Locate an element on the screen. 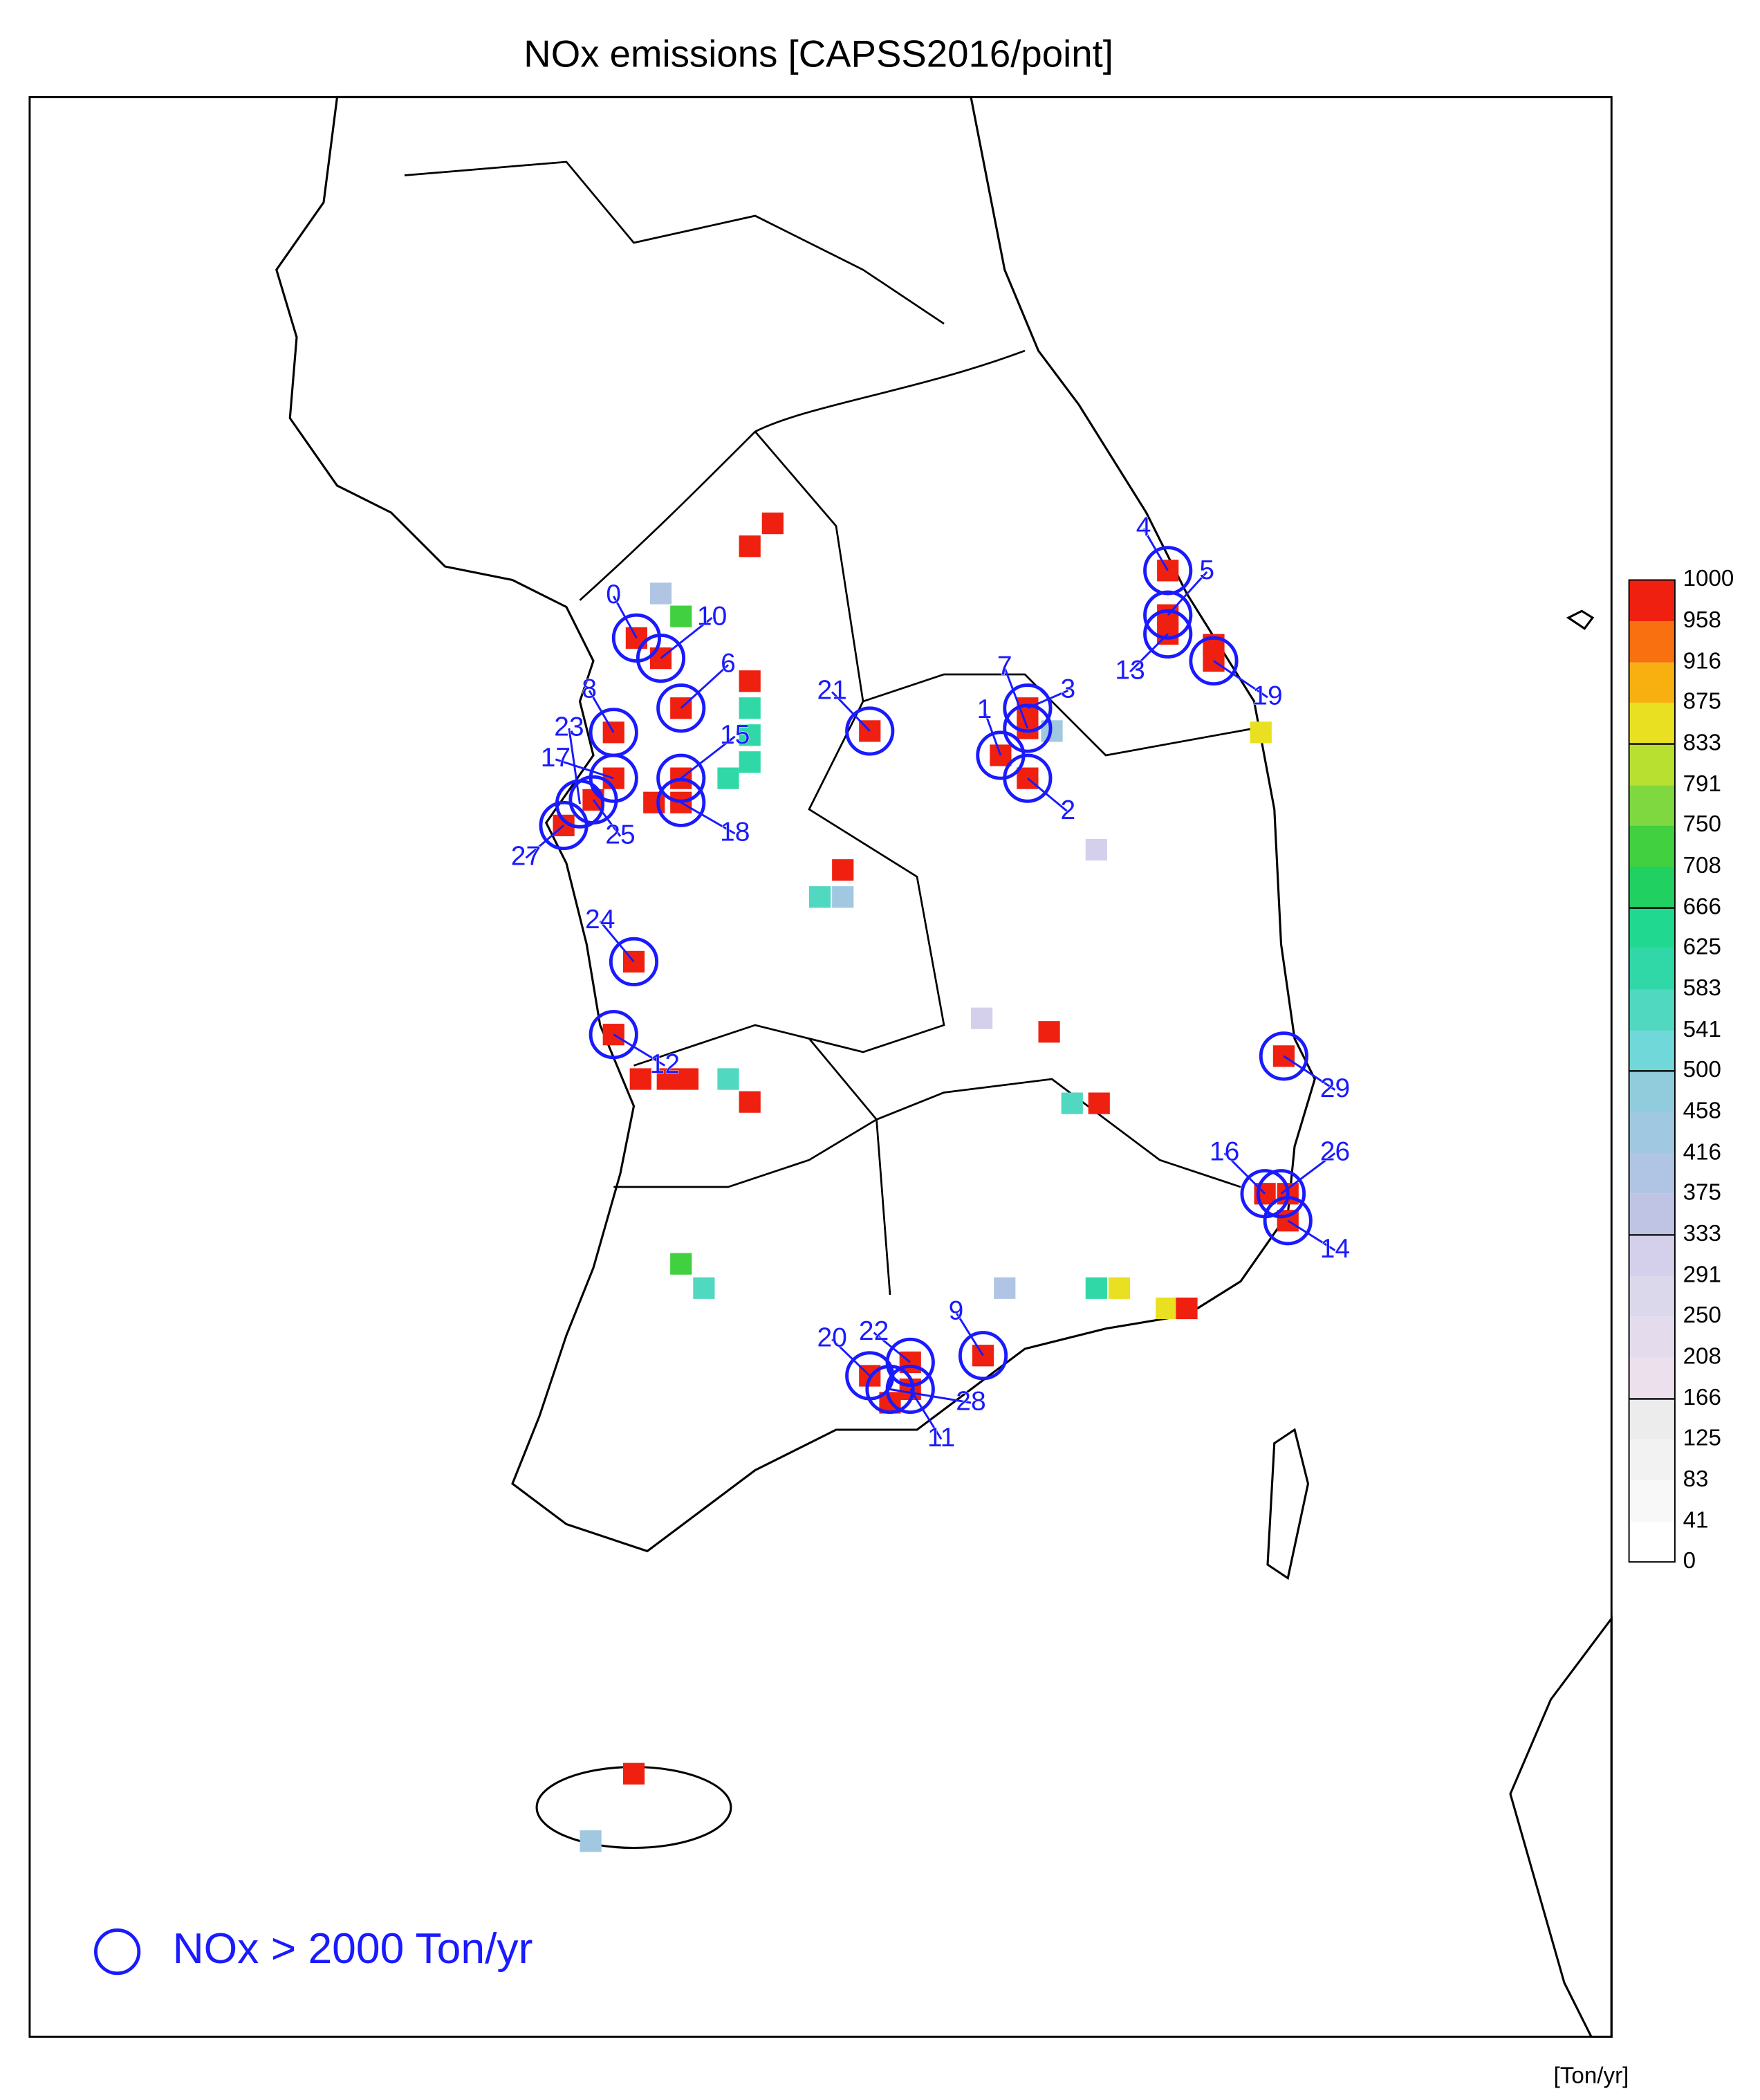  site-label: 17 is located at coordinates (556, 758).